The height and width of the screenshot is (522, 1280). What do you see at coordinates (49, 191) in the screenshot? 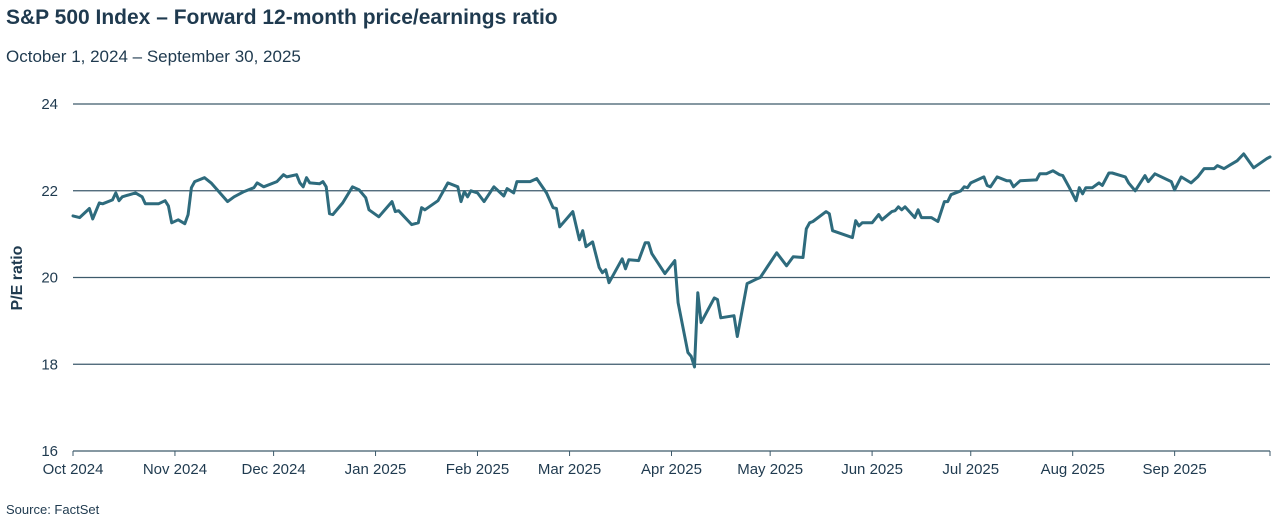
I see `y-tick-label: 22` at bounding box center [49, 191].